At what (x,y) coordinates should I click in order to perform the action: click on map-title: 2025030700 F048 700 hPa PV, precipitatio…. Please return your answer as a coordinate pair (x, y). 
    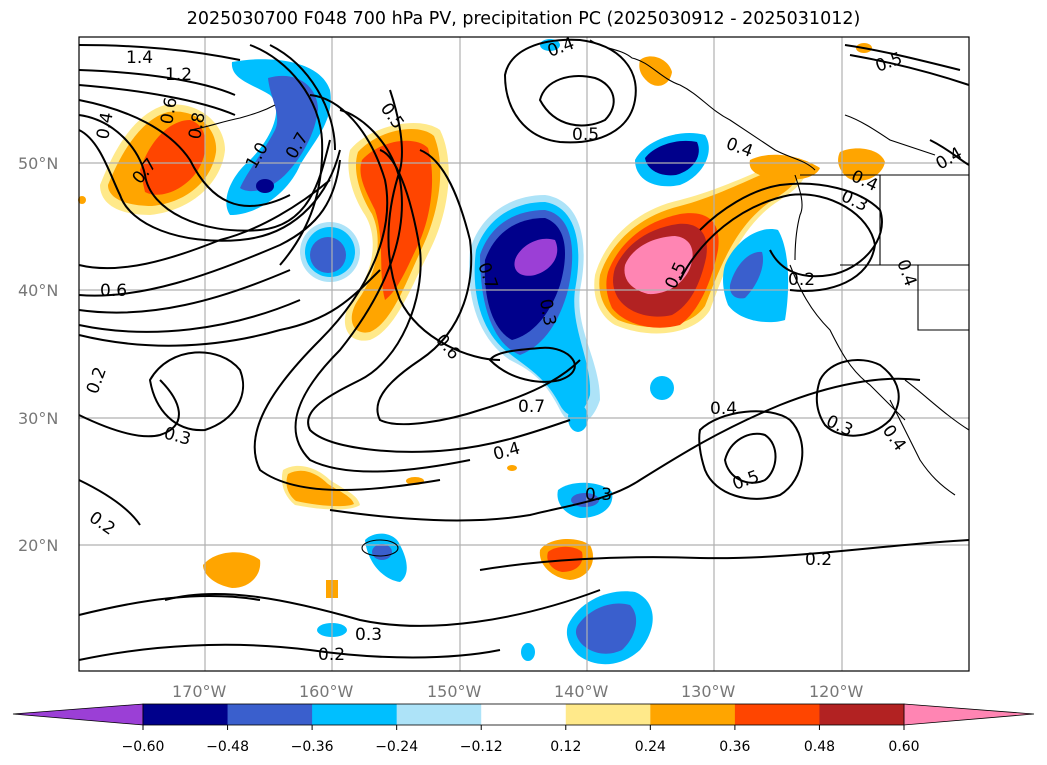
    Looking at the image, I should click on (523, 19).